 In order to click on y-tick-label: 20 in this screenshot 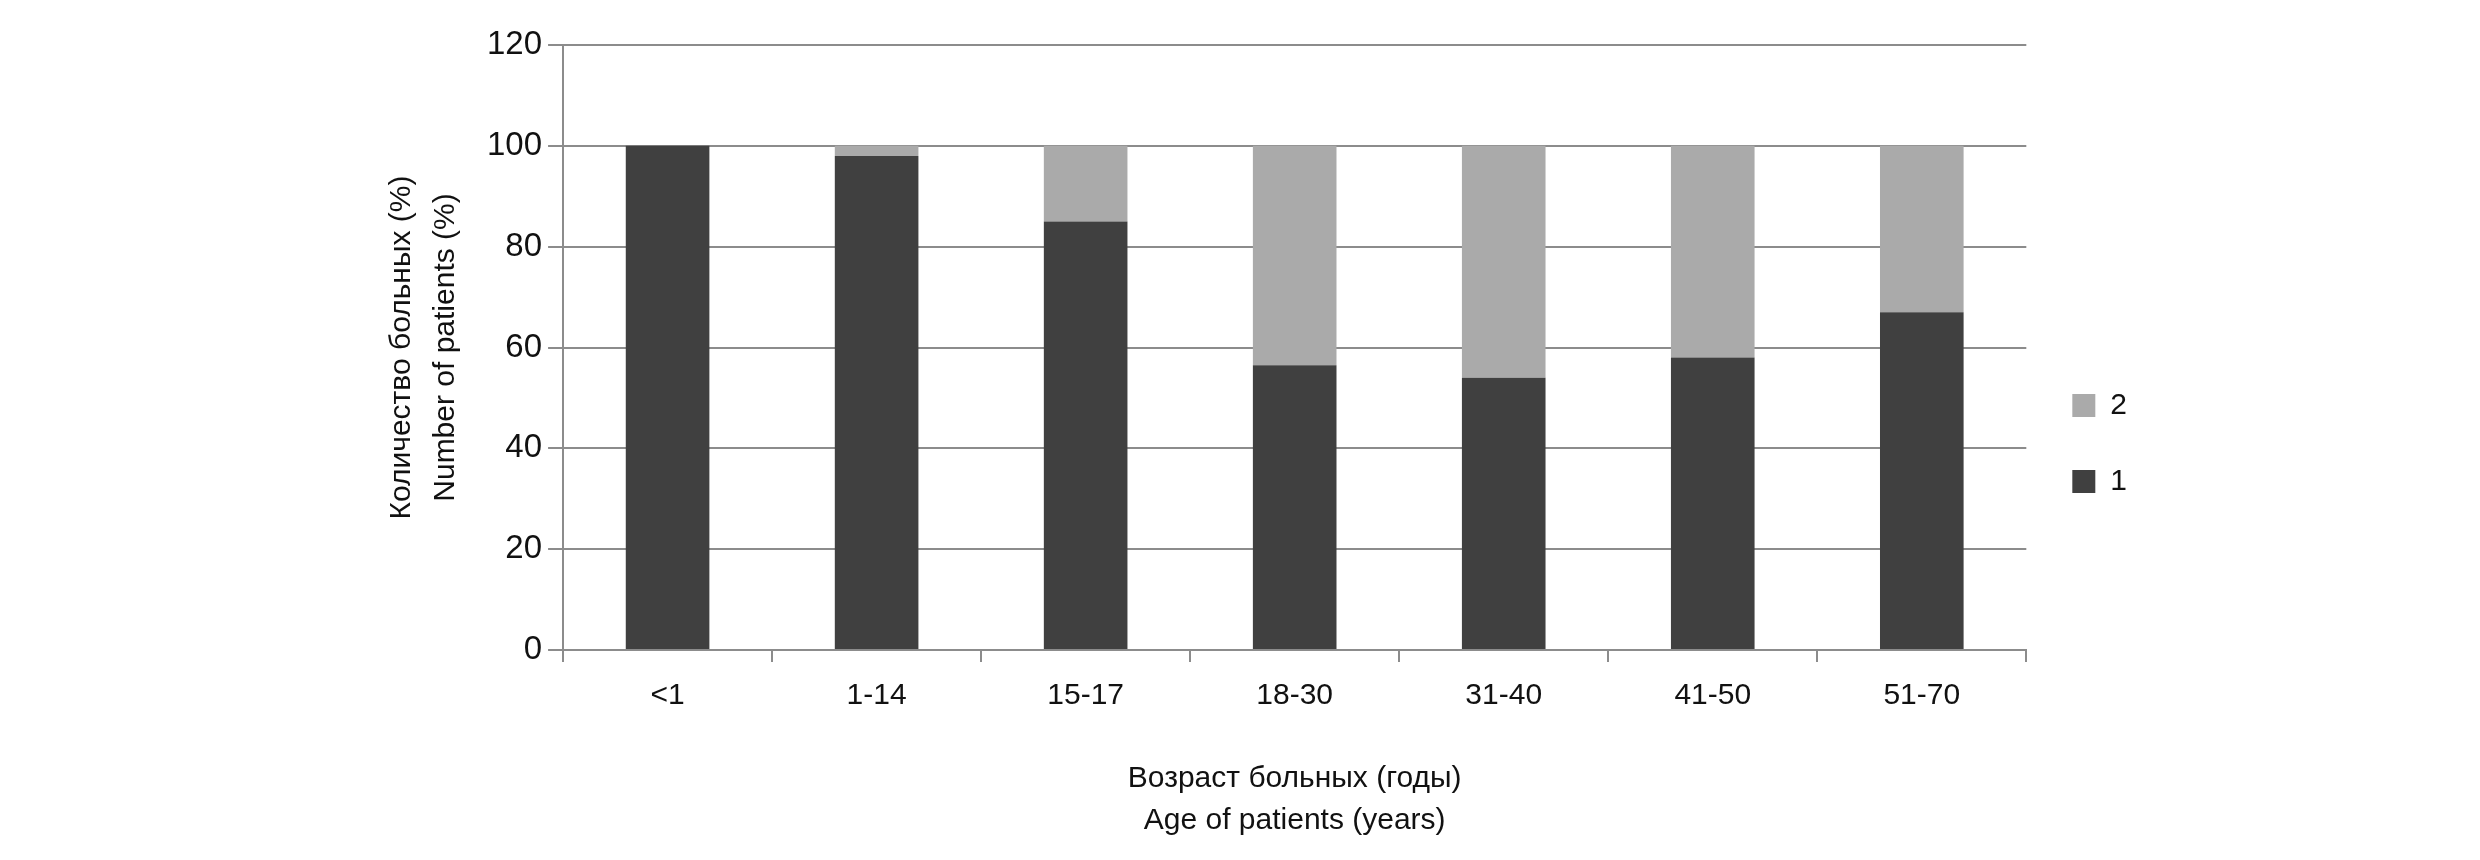, I will do `click(524, 547)`.